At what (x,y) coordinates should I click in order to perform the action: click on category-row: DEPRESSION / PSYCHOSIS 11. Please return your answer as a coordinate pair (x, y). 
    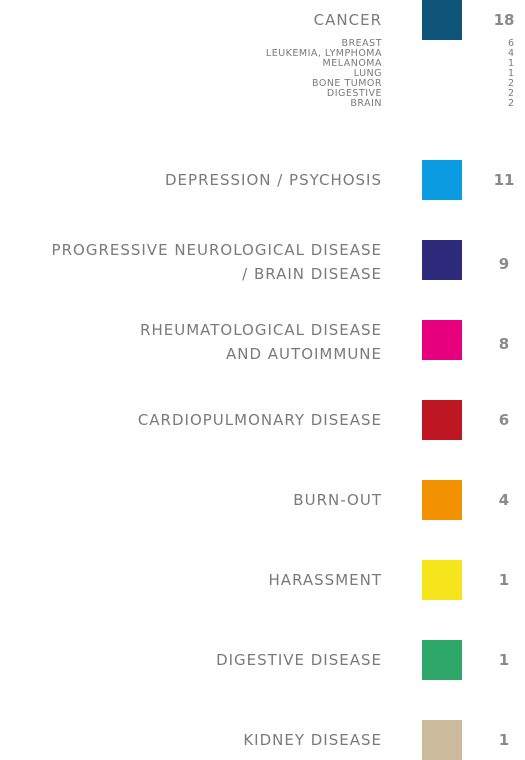
    Looking at the image, I should click on (262, 180).